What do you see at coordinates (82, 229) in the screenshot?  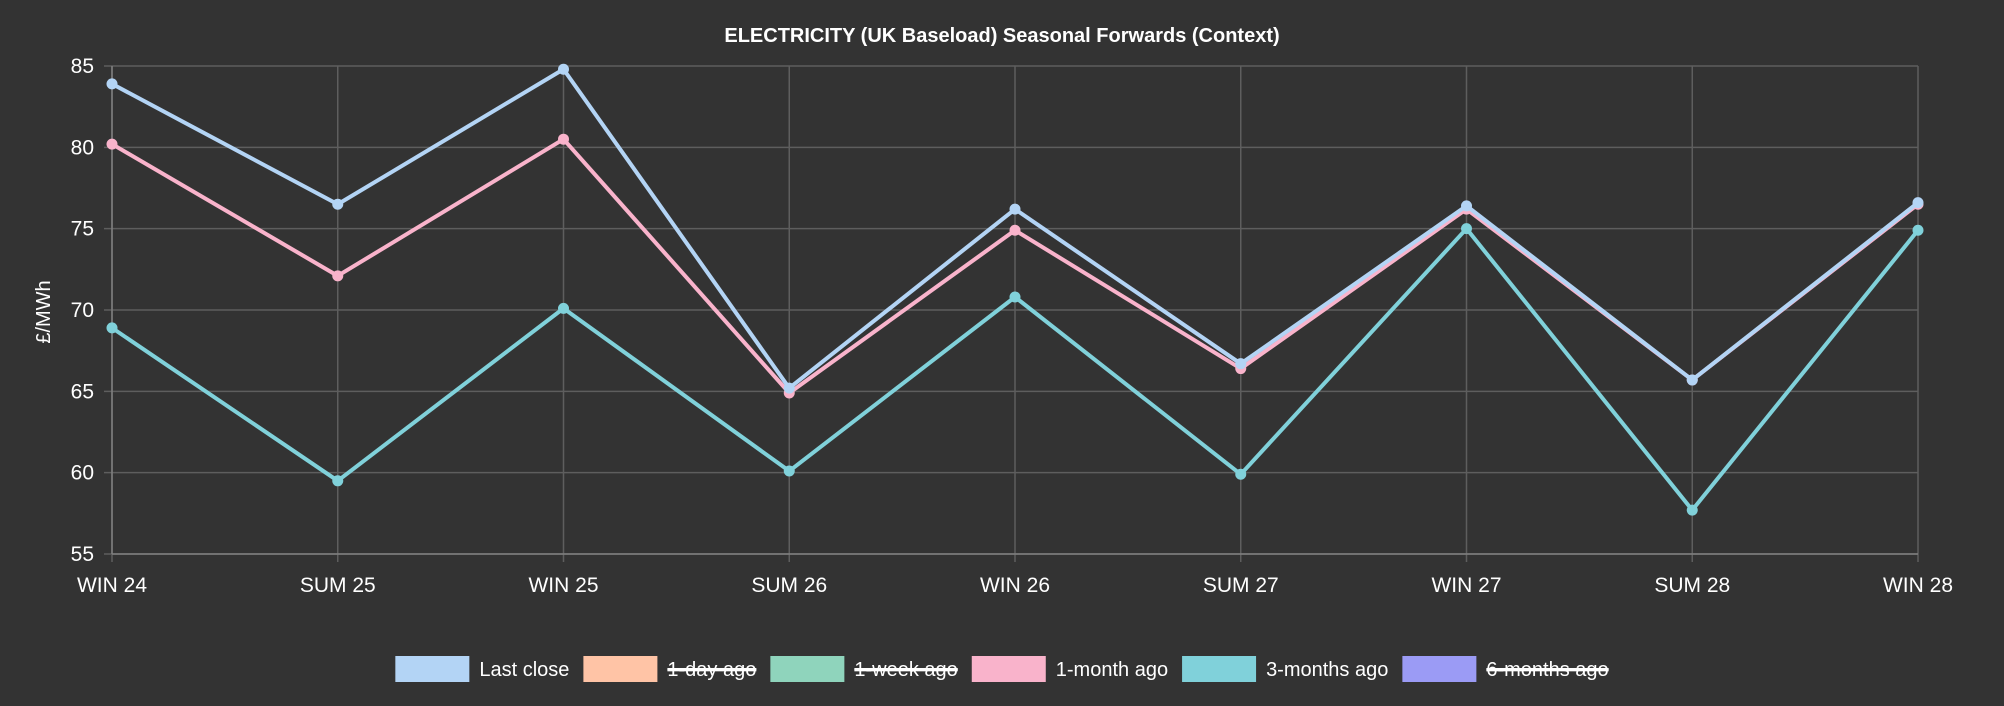 I see `y-tick-label: 75` at bounding box center [82, 229].